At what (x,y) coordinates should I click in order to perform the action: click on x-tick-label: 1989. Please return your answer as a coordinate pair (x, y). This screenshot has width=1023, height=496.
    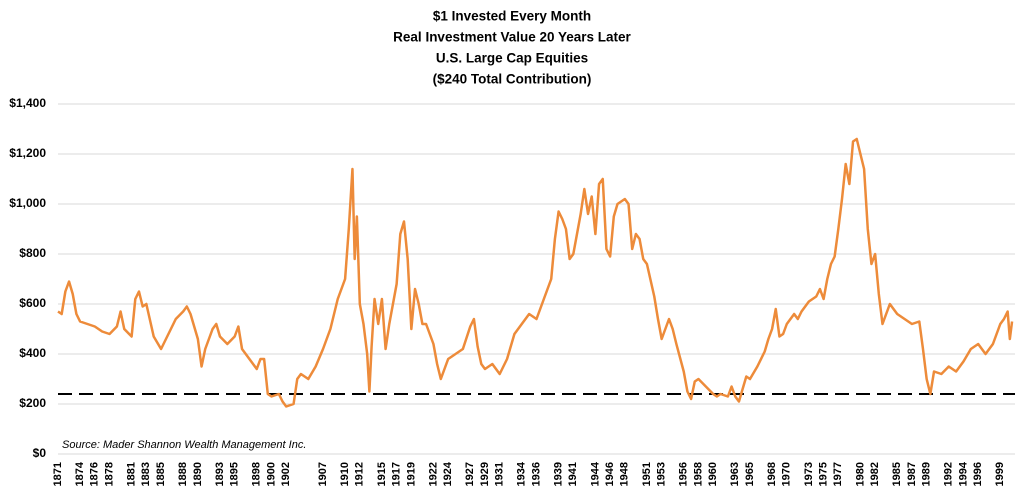
    Looking at the image, I should click on (927, 474).